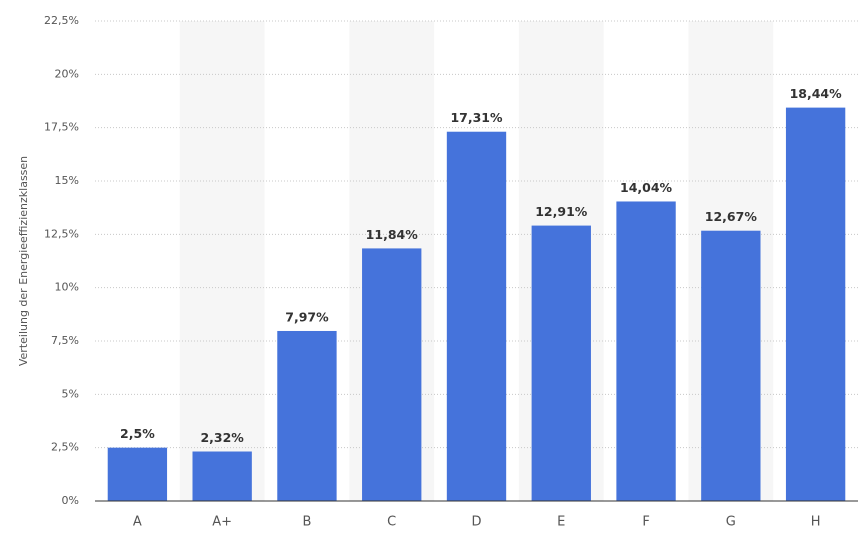 The height and width of the screenshot is (543, 867). Describe the element at coordinates (731, 216) in the screenshot. I see `value-label: 12,67%` at that location.